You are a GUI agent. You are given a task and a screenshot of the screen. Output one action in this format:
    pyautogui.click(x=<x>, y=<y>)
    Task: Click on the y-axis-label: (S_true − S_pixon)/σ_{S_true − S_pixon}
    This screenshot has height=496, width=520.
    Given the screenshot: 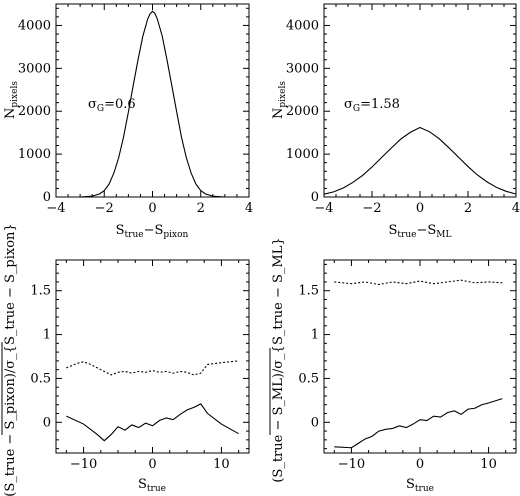 What is the action you would take?
    pyautogui.click(x=9, y=359)
    